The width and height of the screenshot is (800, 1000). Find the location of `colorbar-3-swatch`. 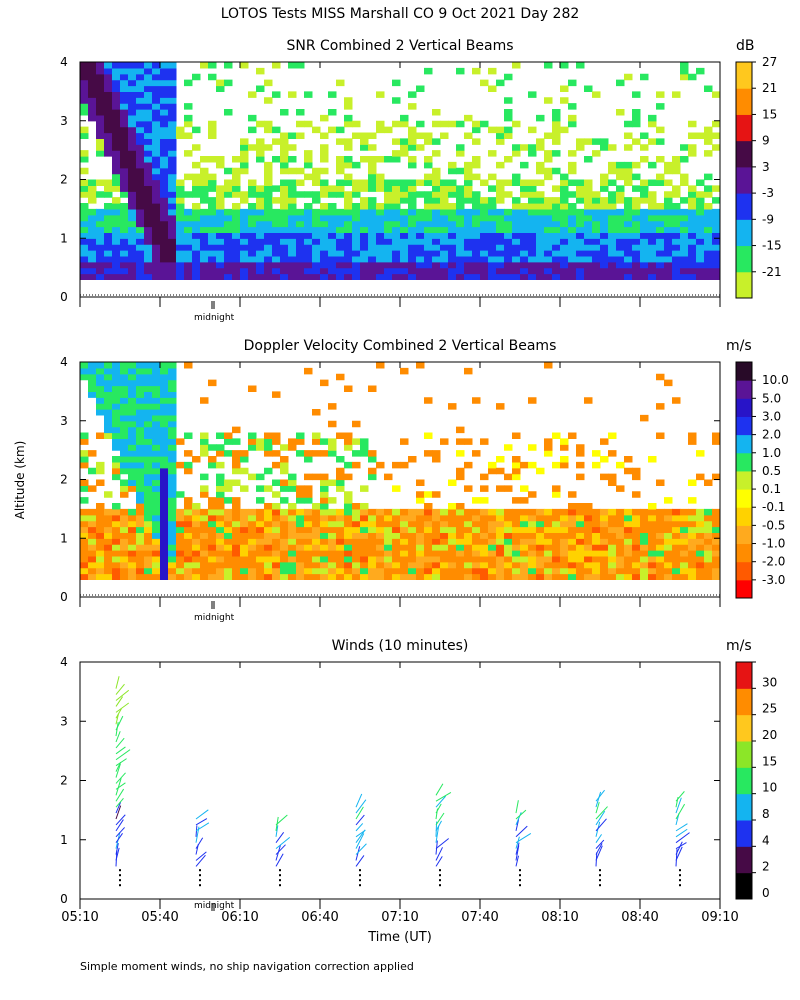

colorbar-3-swatch is located at coordinates (744, 833).